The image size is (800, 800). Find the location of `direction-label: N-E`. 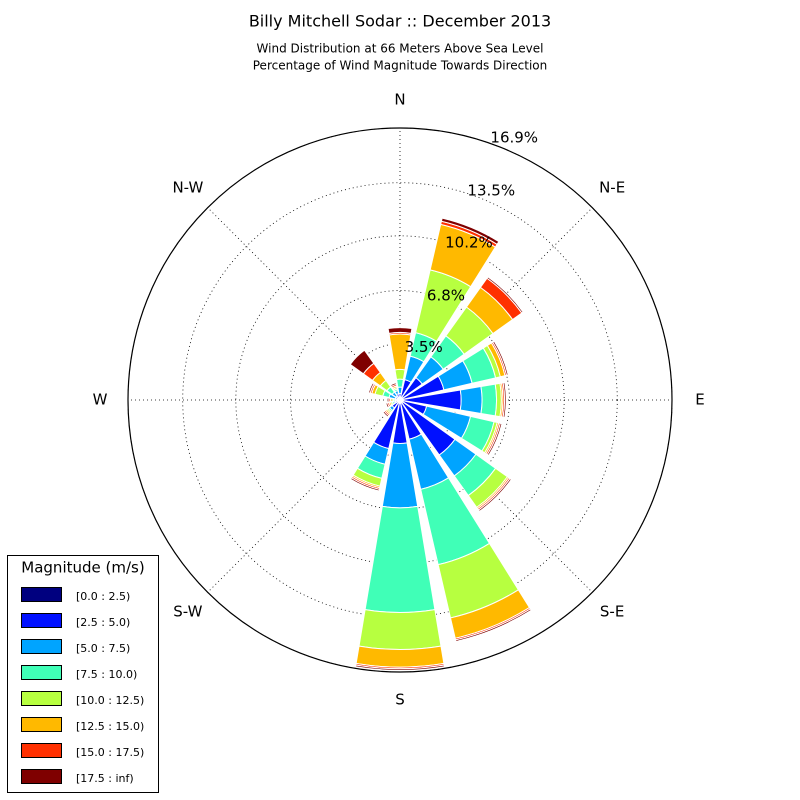

direction-label: N-E is located at coordinates (612, 187).